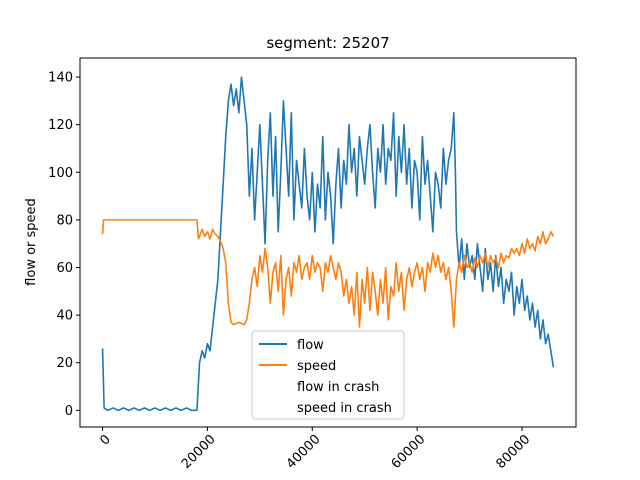  I want to click on chart-title: segment: 25207, so click(327, 43).